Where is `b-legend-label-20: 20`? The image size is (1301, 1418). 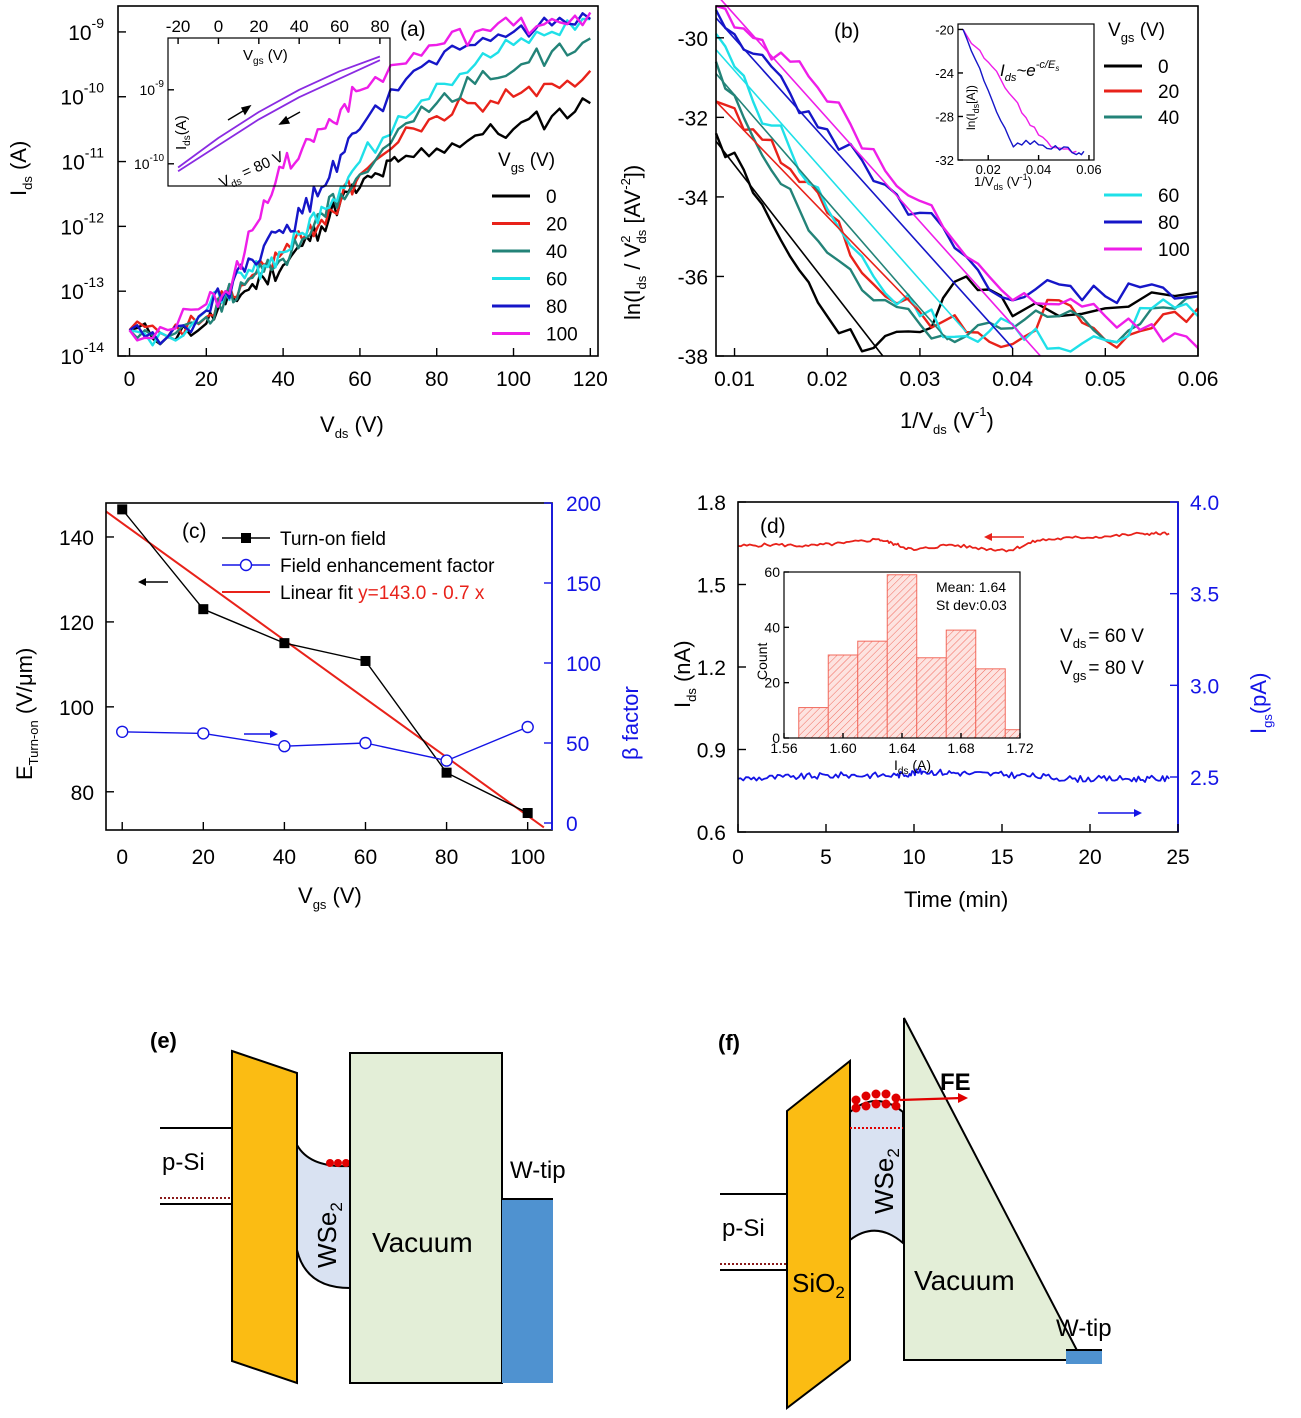 b-legend-label-20: 20 is located at coordinates (1168, 92).